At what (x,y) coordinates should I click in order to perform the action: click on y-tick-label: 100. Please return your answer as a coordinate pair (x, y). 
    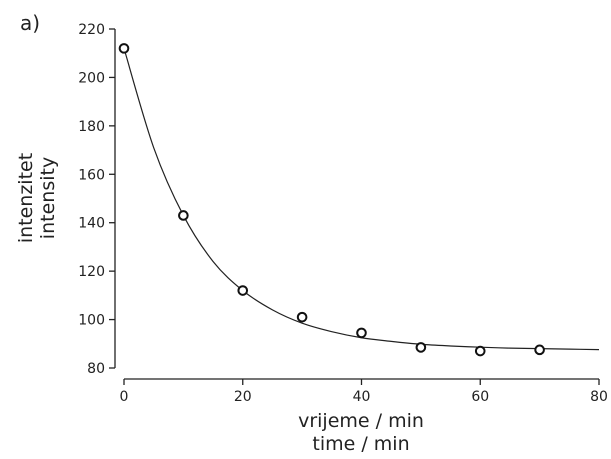
    Looking at the image, I should click on (91, 321).